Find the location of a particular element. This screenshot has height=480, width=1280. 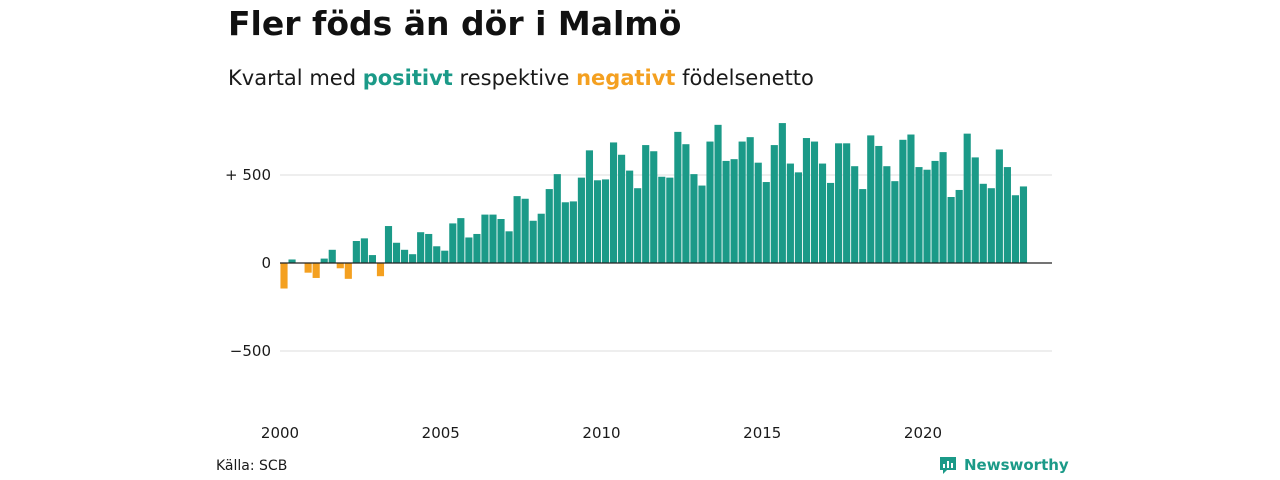

x-tick-label: 2015 is located at coordinates (762, 433).